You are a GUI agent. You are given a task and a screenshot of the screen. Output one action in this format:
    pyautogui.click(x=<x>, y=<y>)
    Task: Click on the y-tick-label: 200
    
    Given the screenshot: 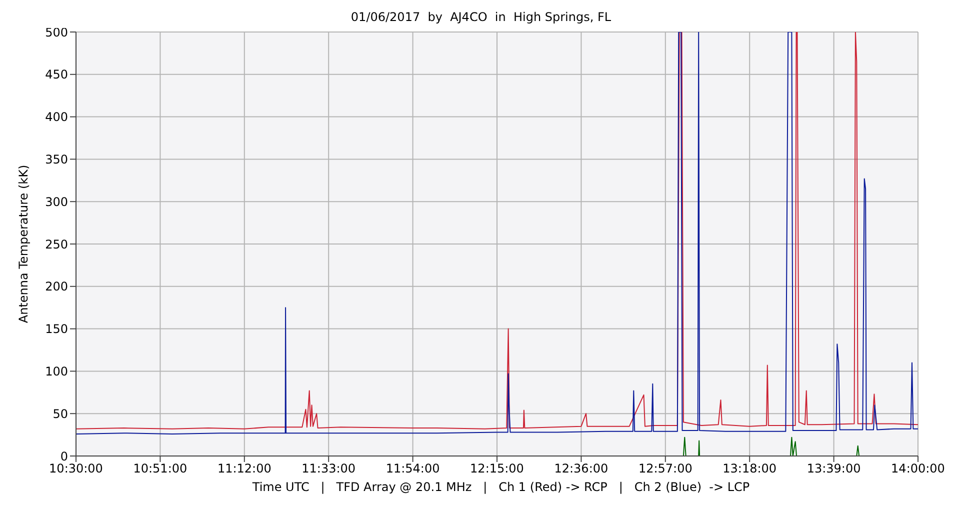 What is the action you would take?
    pyautogui.click(x=56, y=287)
    